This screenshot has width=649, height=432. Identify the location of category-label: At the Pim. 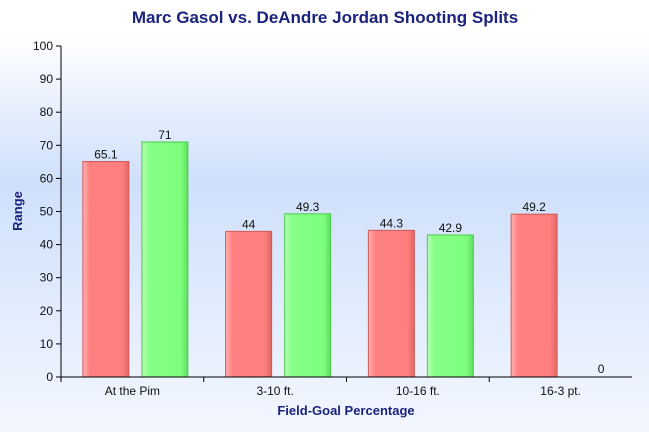
(132, 391).